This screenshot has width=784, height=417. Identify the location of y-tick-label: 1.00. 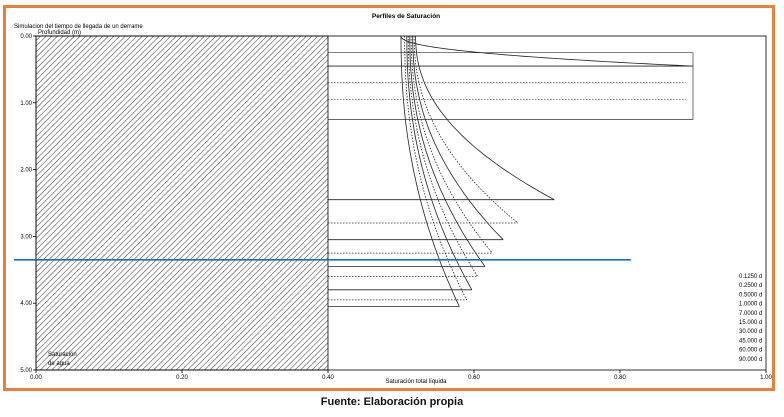
(26, 104).